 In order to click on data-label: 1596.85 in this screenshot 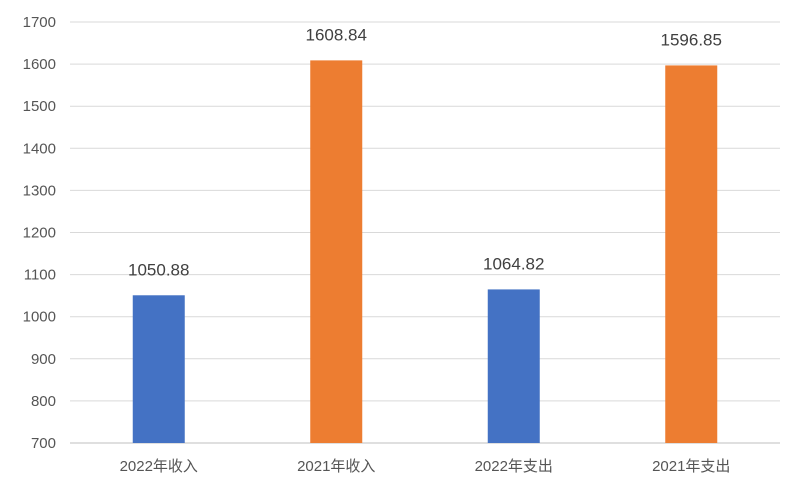, I will do `click(691, 39)`.